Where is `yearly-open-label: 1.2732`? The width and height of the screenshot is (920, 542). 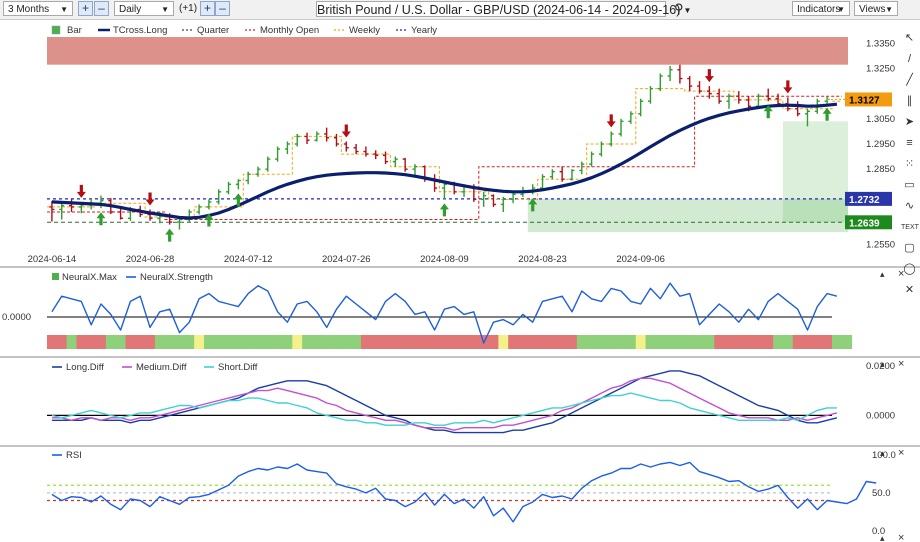
yearly-open-label: 1.2732 is located at coordinates (864, 200).